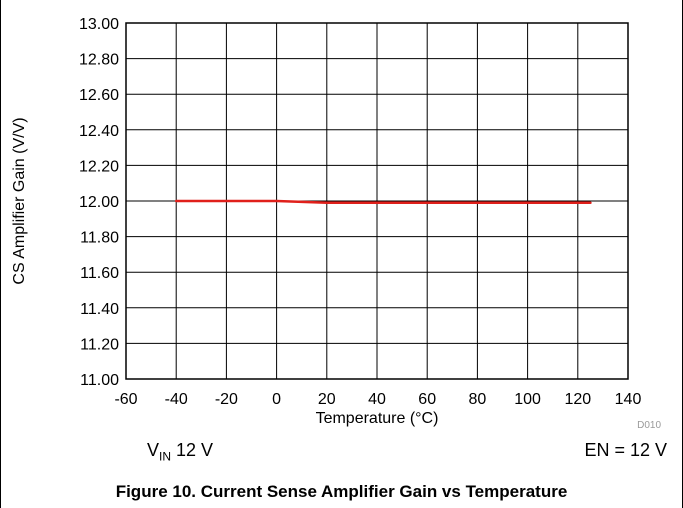 This screenshot has height=508, width=683. I want to click on x-tick-label: -20, so click(226, 399).